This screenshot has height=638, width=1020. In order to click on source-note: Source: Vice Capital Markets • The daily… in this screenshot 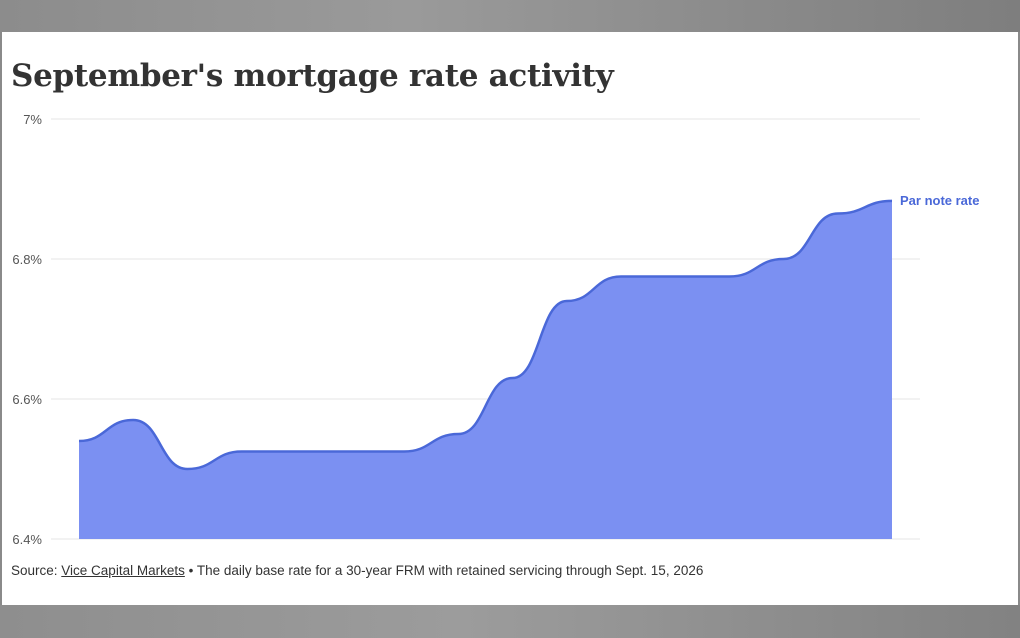, I will do `click(357, 570)`.